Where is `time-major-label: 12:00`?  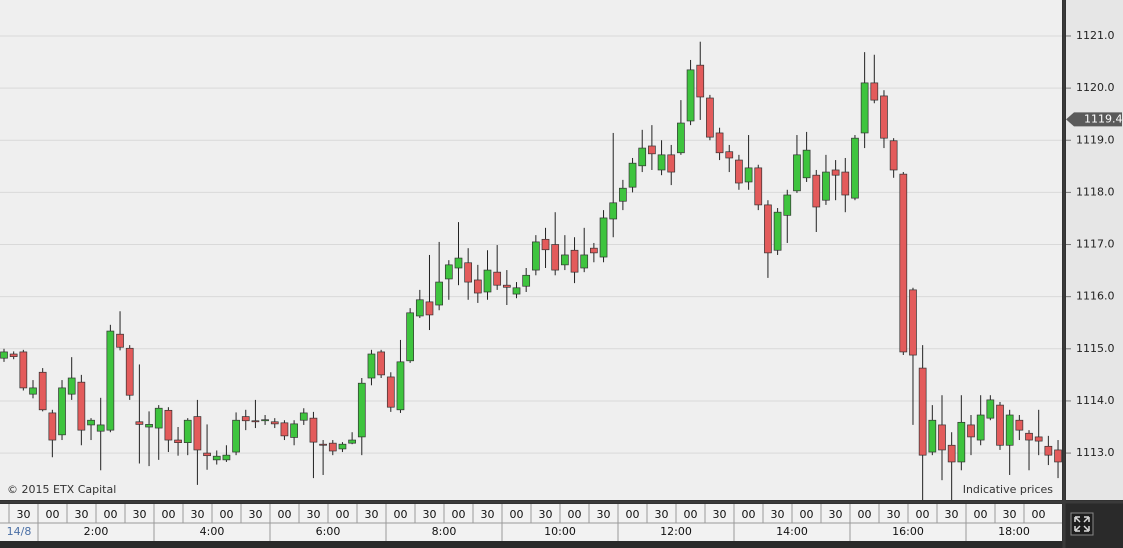 time-major-label: 12:00 is located at coordinates (676, 531).